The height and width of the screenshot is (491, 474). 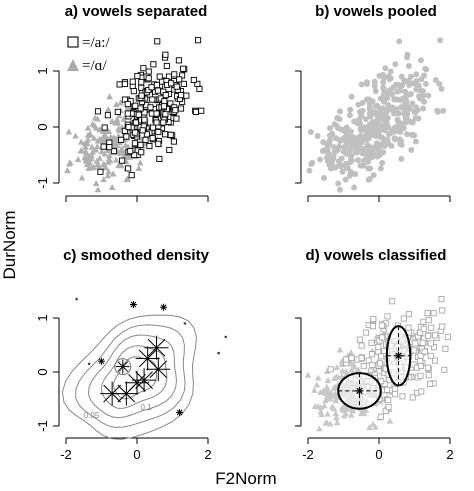 What do you see at coordinates (131, 136) in the screenshot?
I see `axes-a` at bounding box center [131, 136].